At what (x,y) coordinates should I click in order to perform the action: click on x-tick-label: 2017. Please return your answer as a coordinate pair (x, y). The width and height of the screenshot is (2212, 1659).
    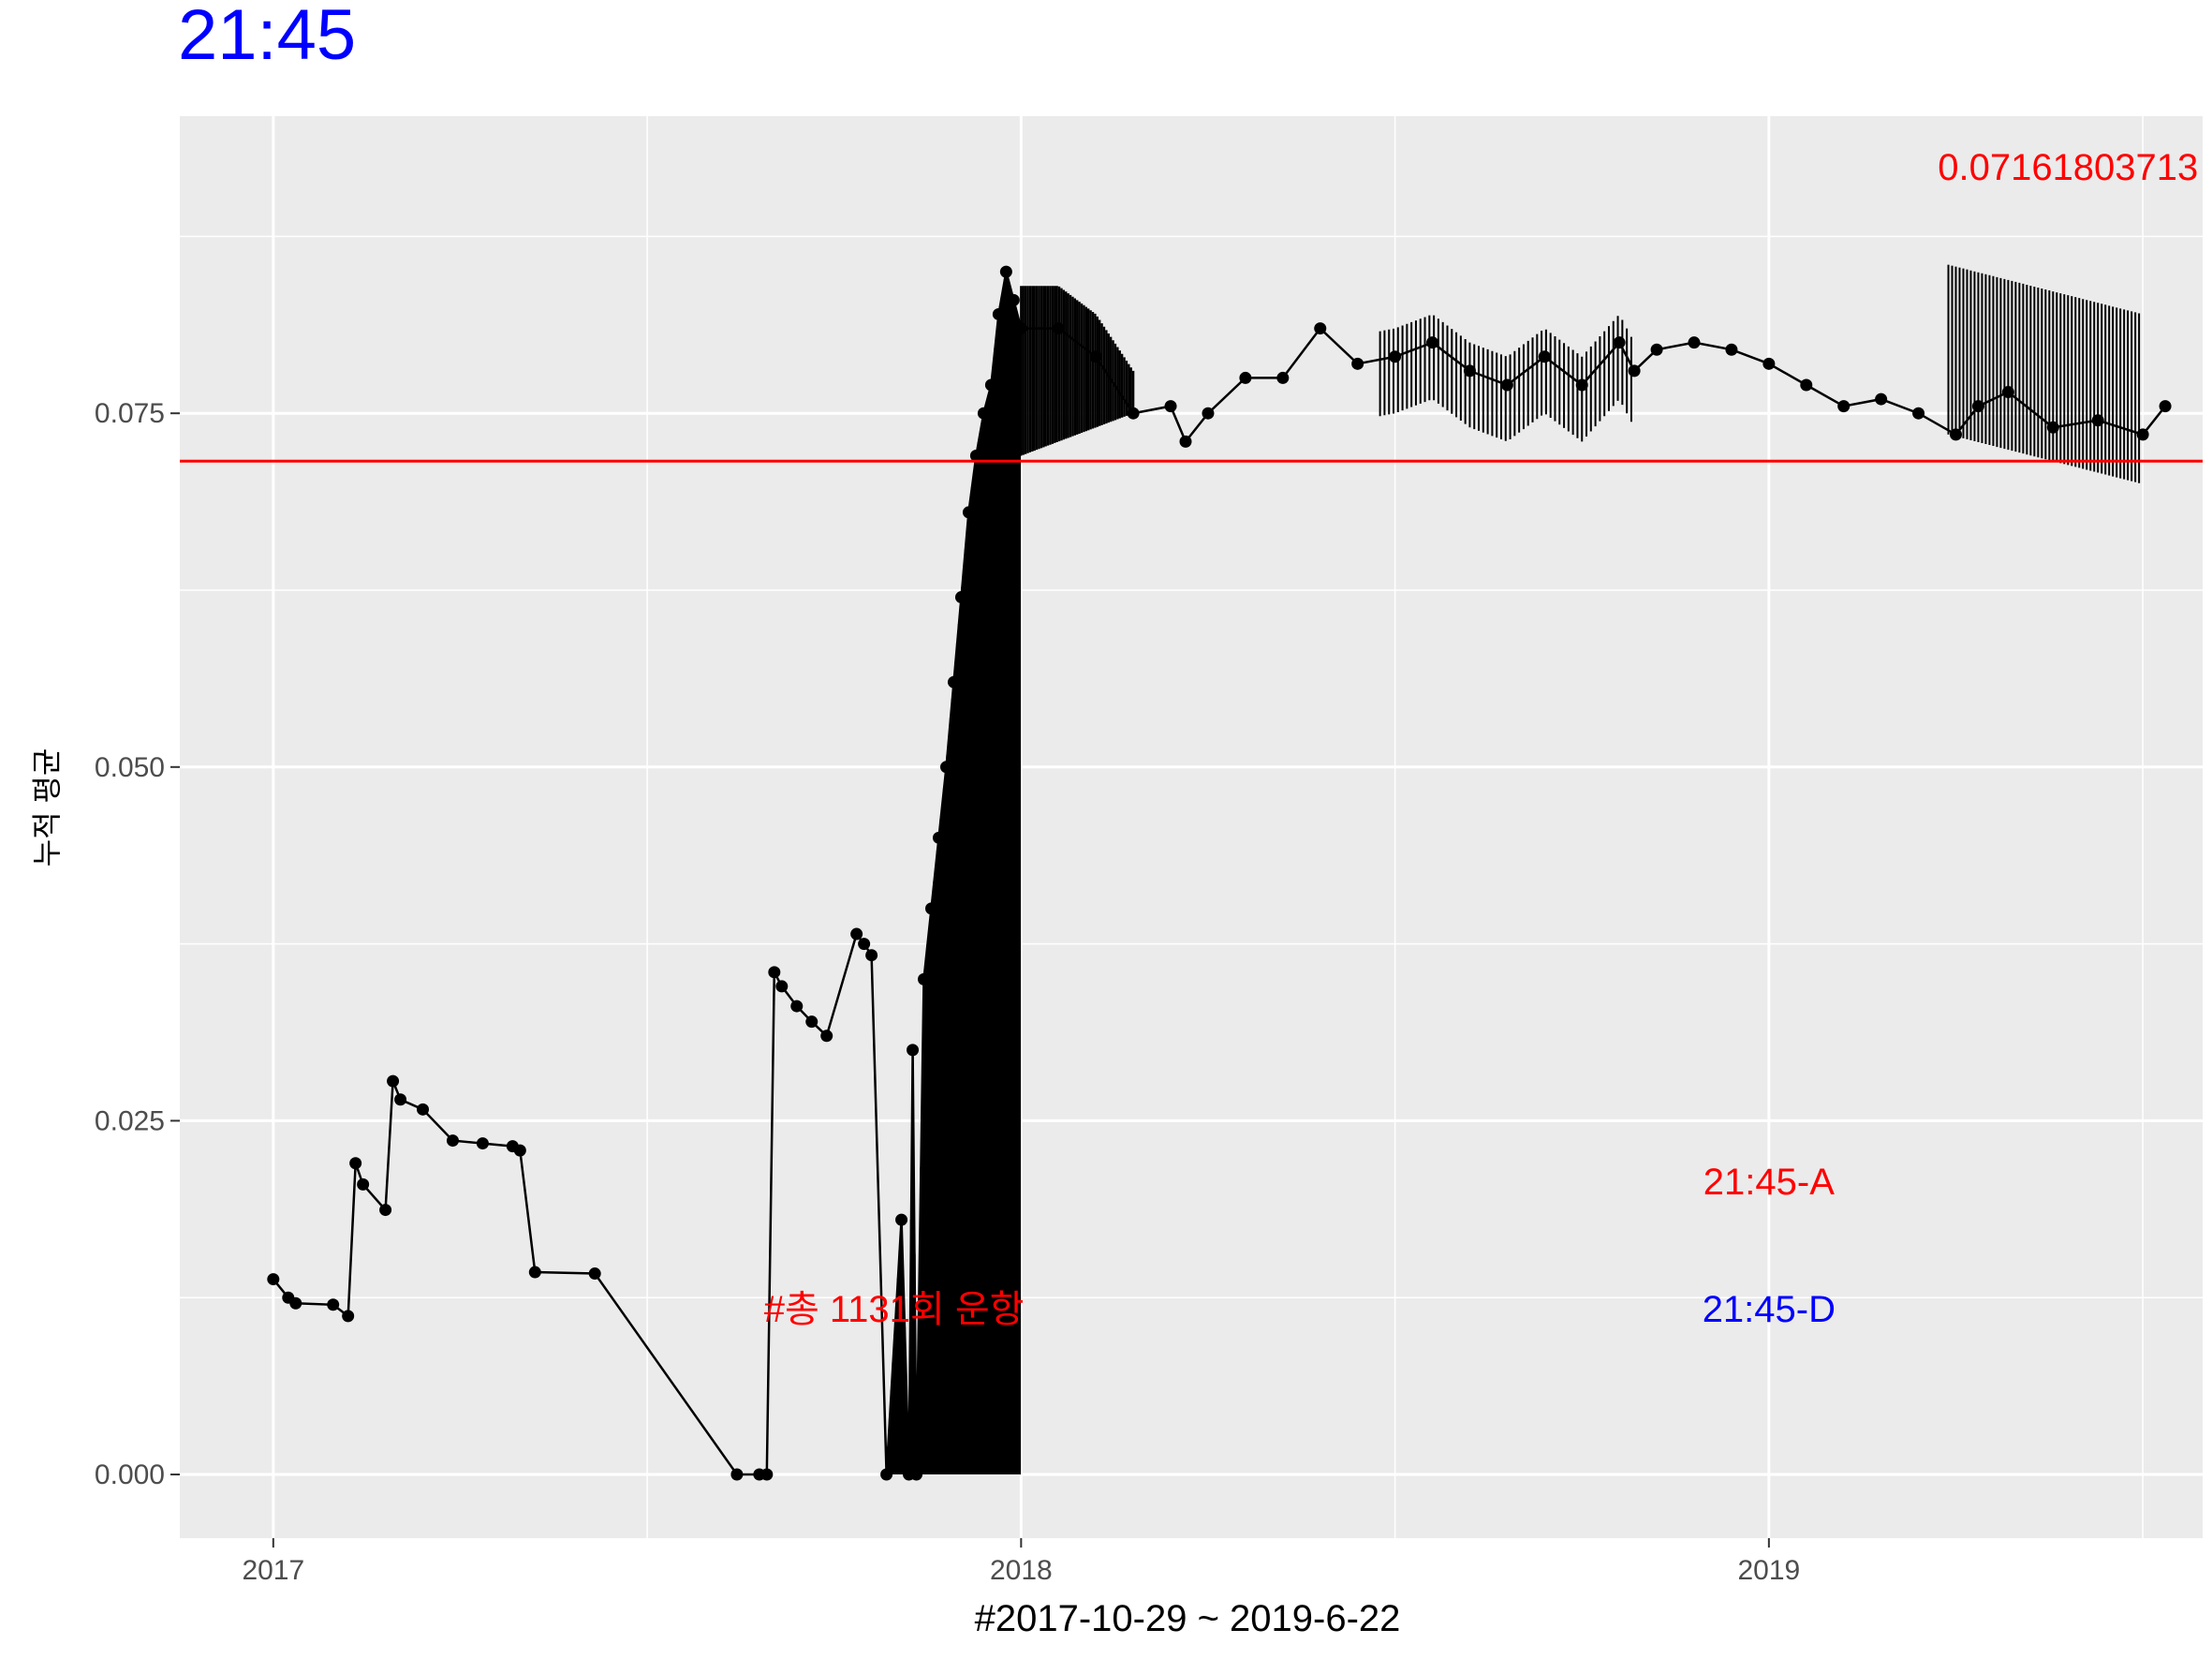
    Looking at the image, I should click on (273, 1571).